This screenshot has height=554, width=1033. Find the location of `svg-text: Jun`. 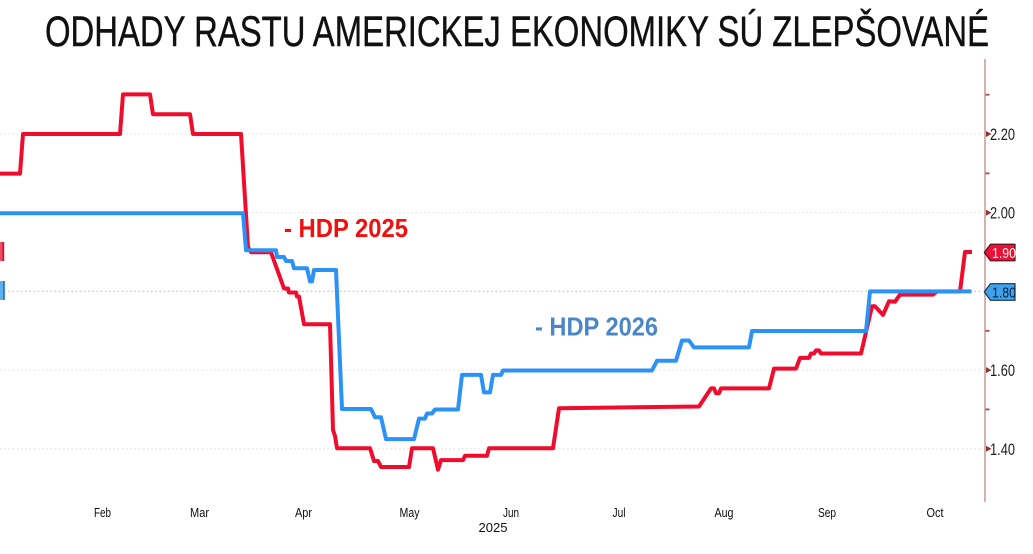

svg-text: Jun is located at coordinates (511, 512).